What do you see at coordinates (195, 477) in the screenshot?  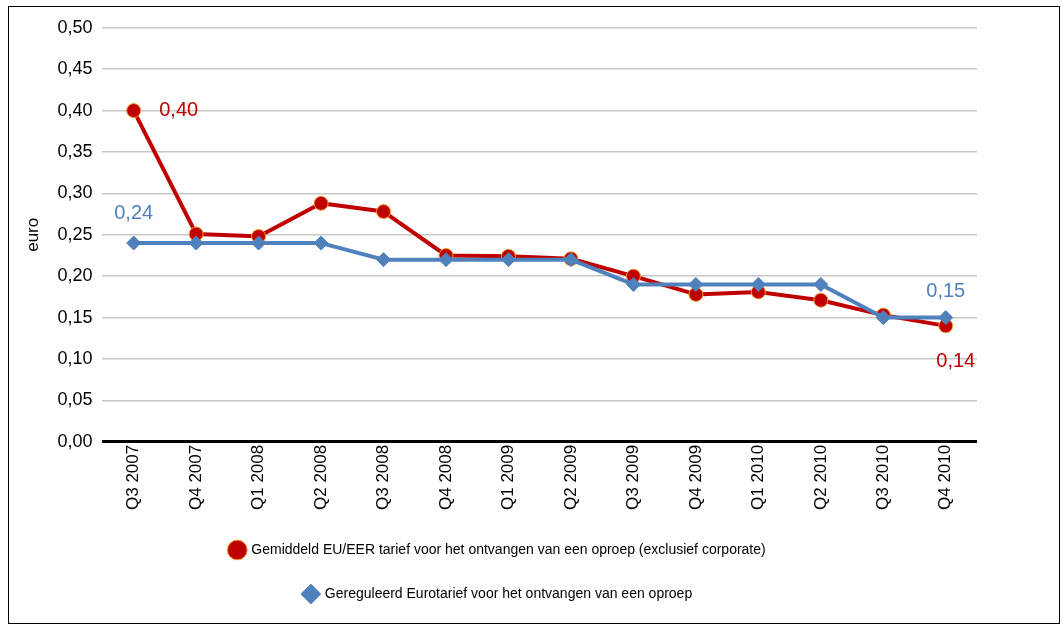 I see `x-tick-label: Q4 2007` at bounding box center [195, 477].